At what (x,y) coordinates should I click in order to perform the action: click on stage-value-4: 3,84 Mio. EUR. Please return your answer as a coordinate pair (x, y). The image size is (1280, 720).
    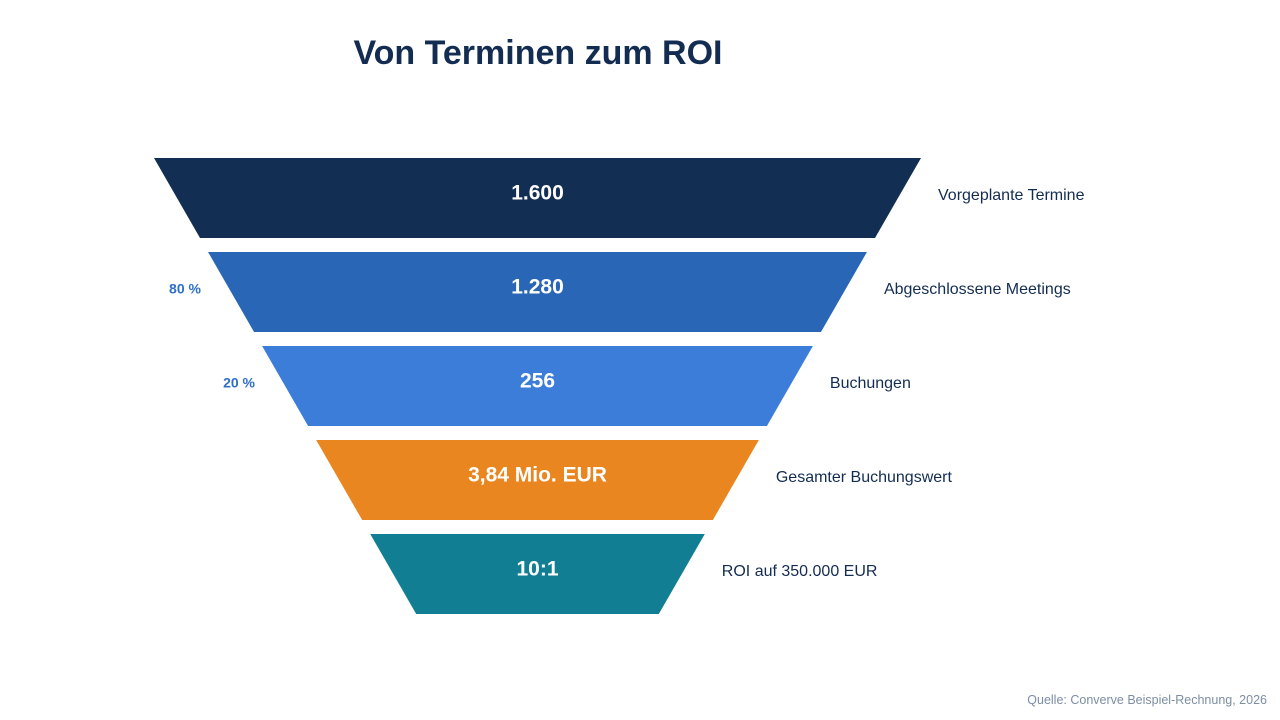
    Looking at the image, I should click on (537, 475).